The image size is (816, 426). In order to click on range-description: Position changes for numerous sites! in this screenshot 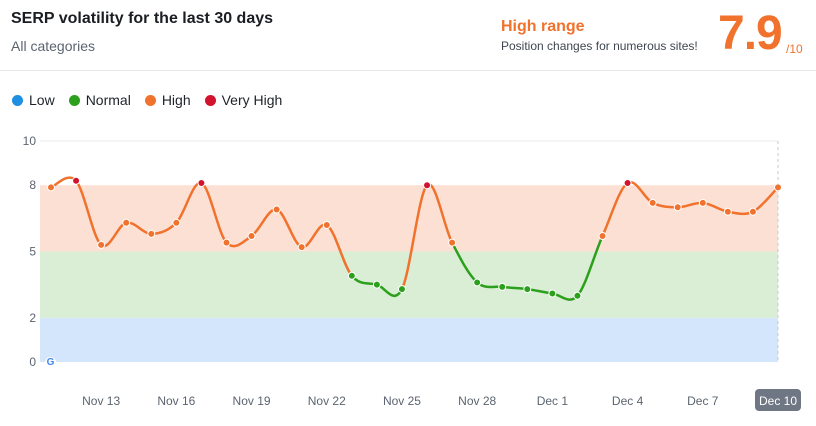, I will do `click(599, 46)`.